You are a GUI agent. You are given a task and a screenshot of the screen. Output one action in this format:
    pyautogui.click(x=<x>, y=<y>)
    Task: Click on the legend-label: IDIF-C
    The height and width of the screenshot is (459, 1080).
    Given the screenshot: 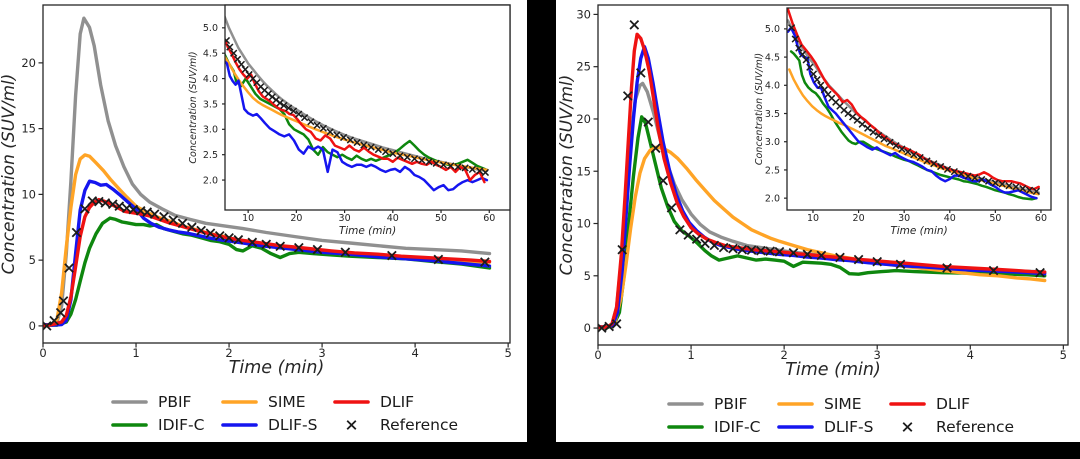 What is the action you would take?
    pyautogui.click(x=181, y=425)
    